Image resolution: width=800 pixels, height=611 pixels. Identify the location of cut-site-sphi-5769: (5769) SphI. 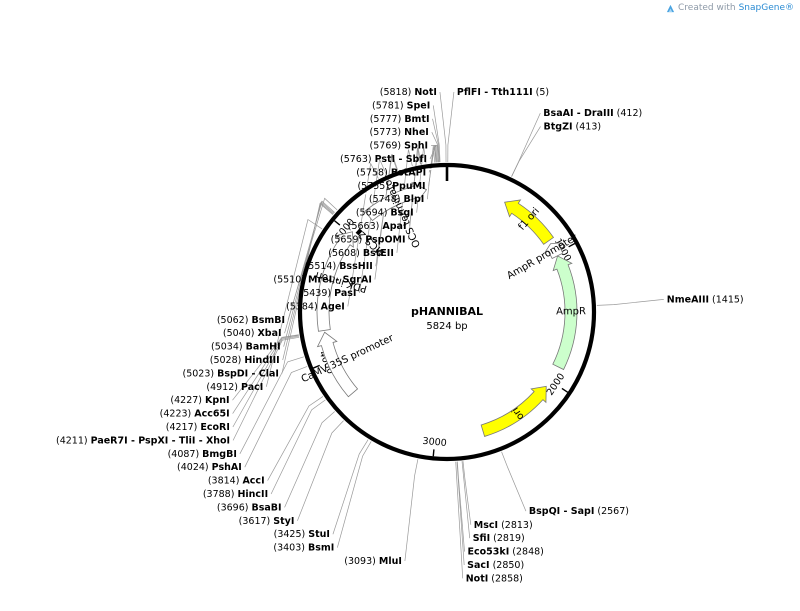
(399, 146).